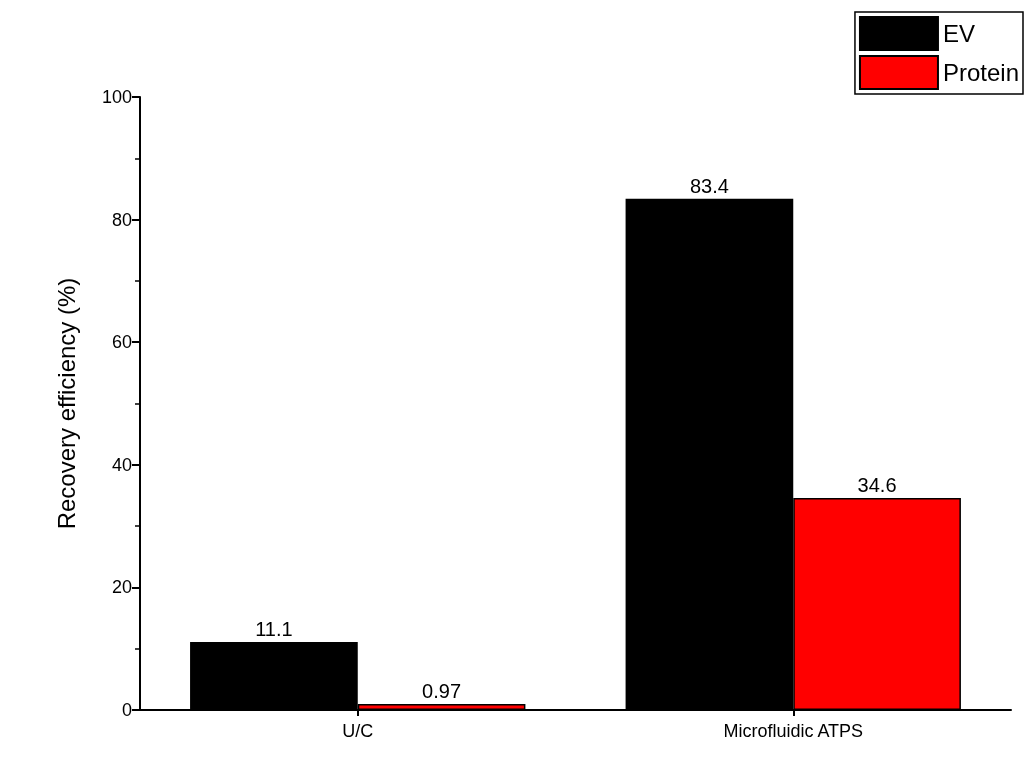 This screenshot has width=1033, height=766. Describe the element at coordinates (442, 691) in the screenshot. I see `data-label: 0.97` at that location.